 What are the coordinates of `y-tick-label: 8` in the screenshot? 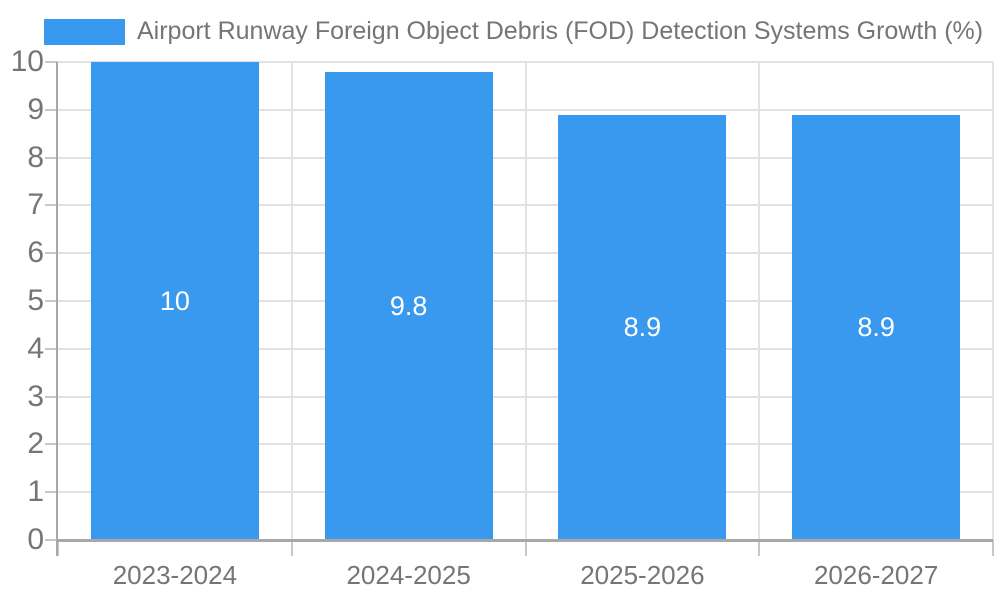 It's located at (35, 157).